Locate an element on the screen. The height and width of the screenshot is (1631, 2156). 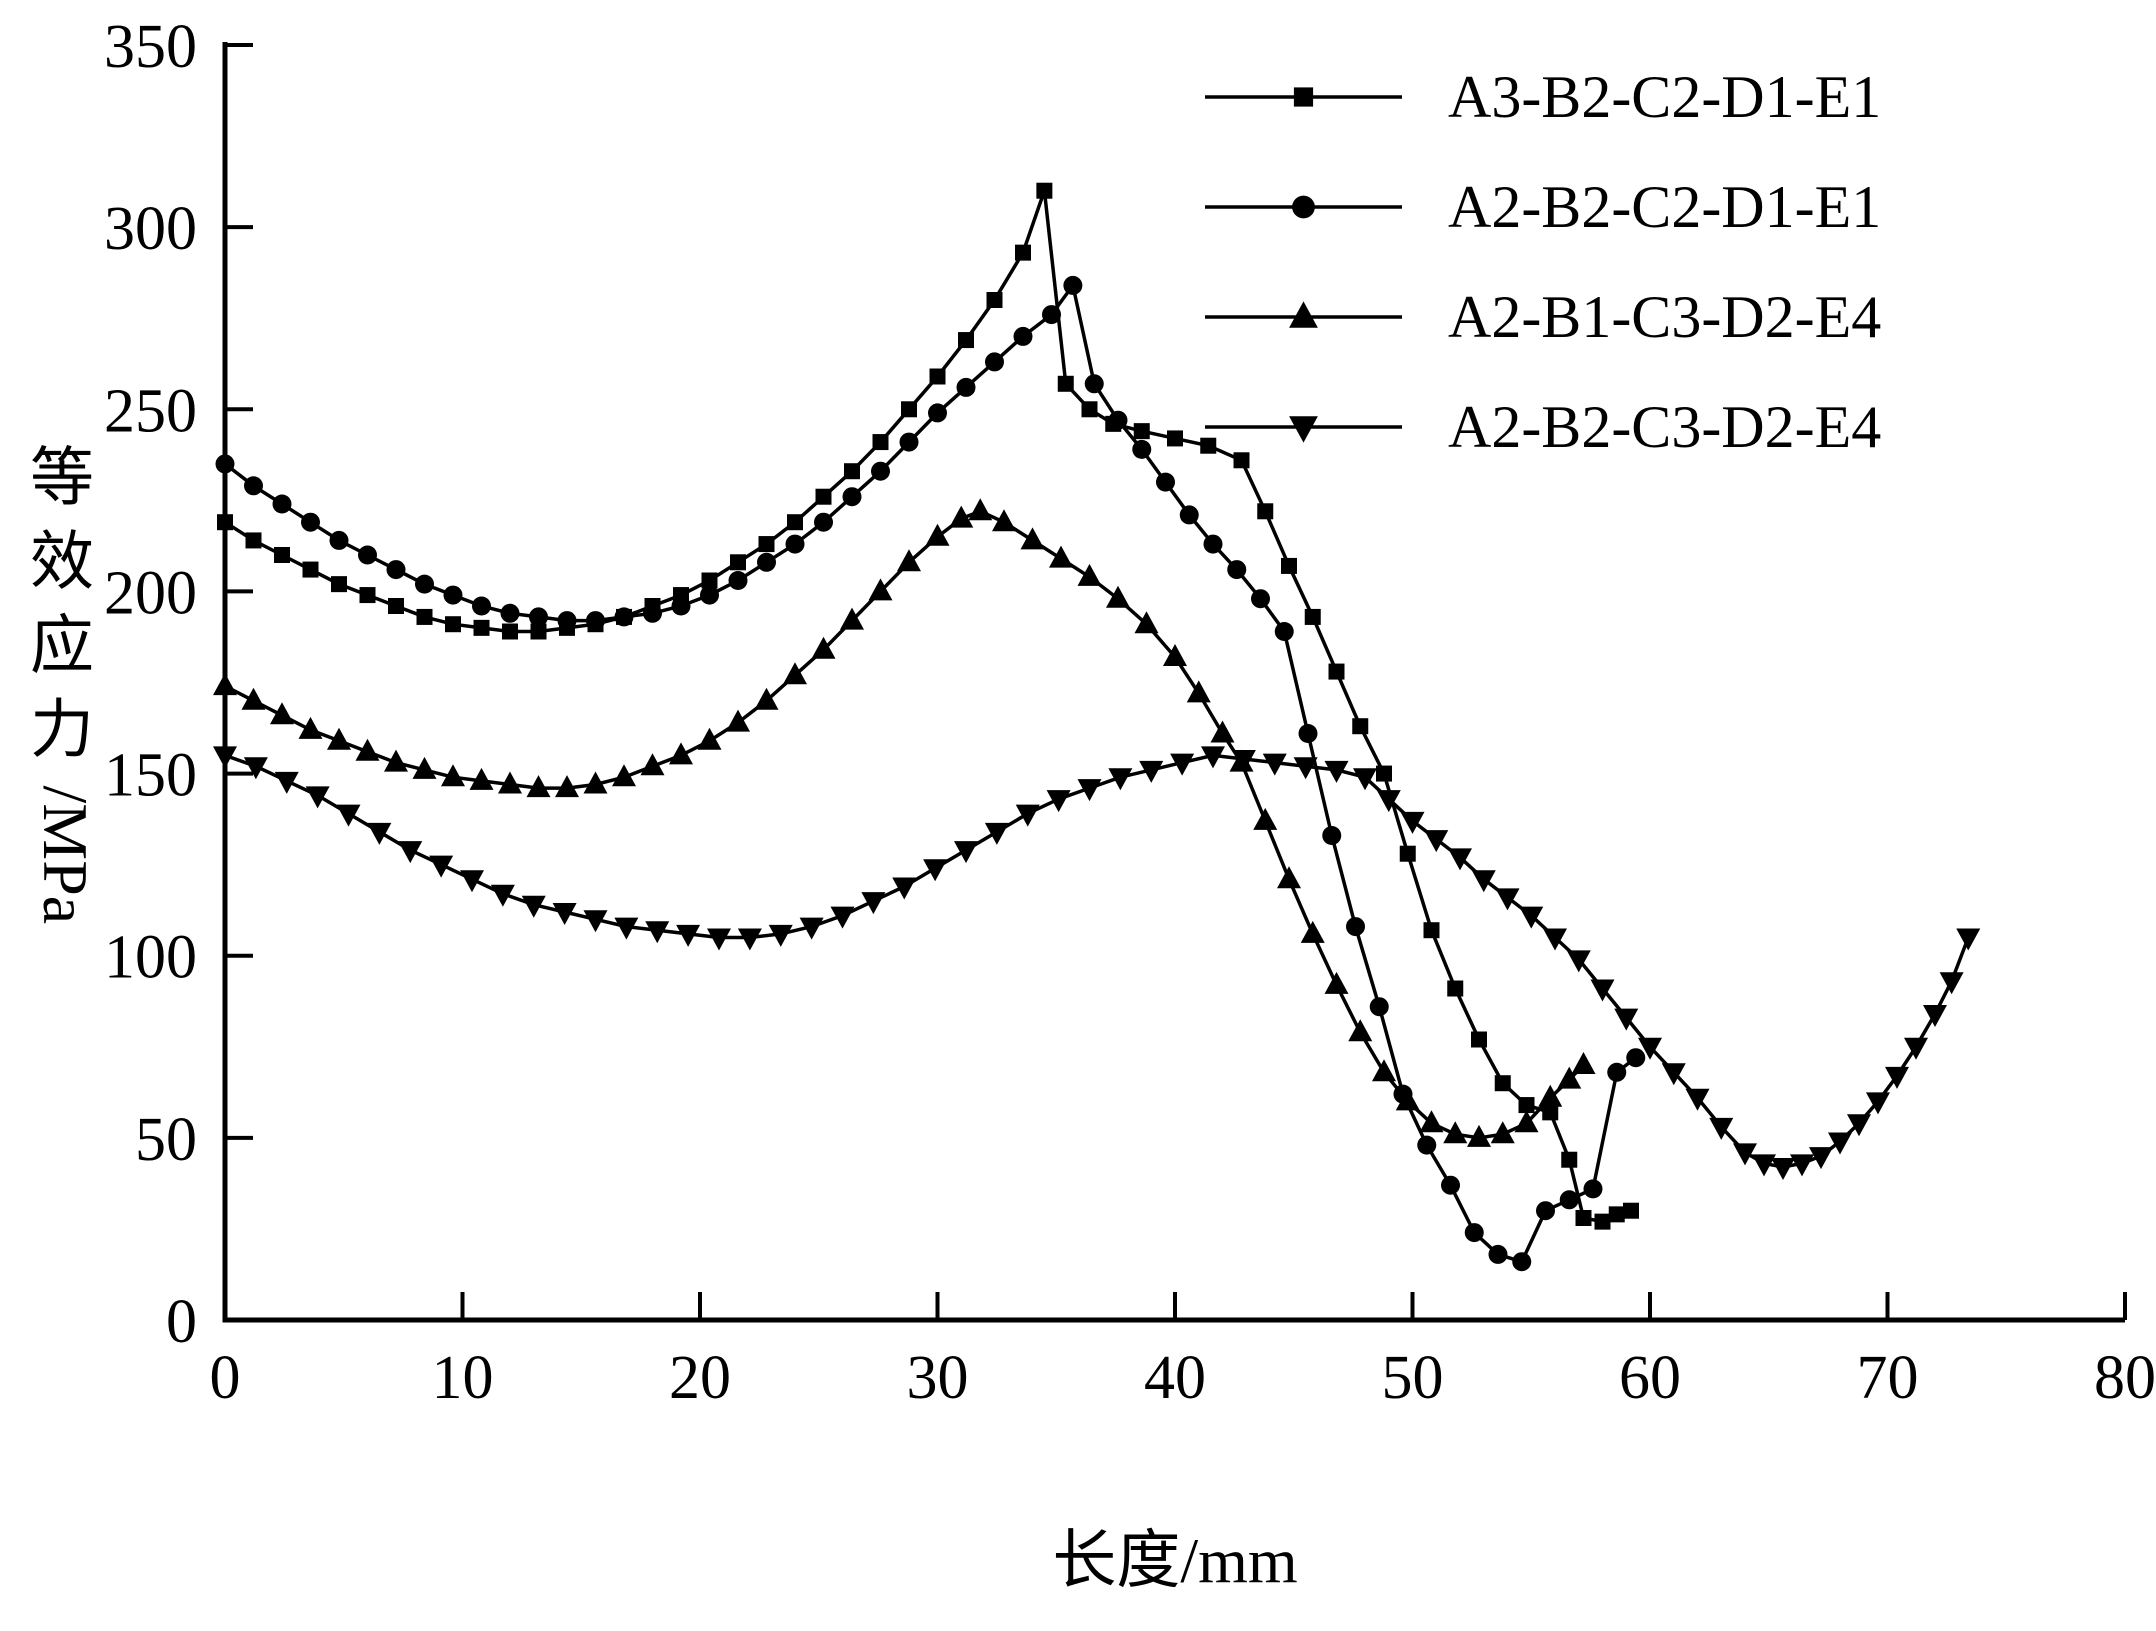
y-axis-label-char: 力 is located at coordinates (62, 730).